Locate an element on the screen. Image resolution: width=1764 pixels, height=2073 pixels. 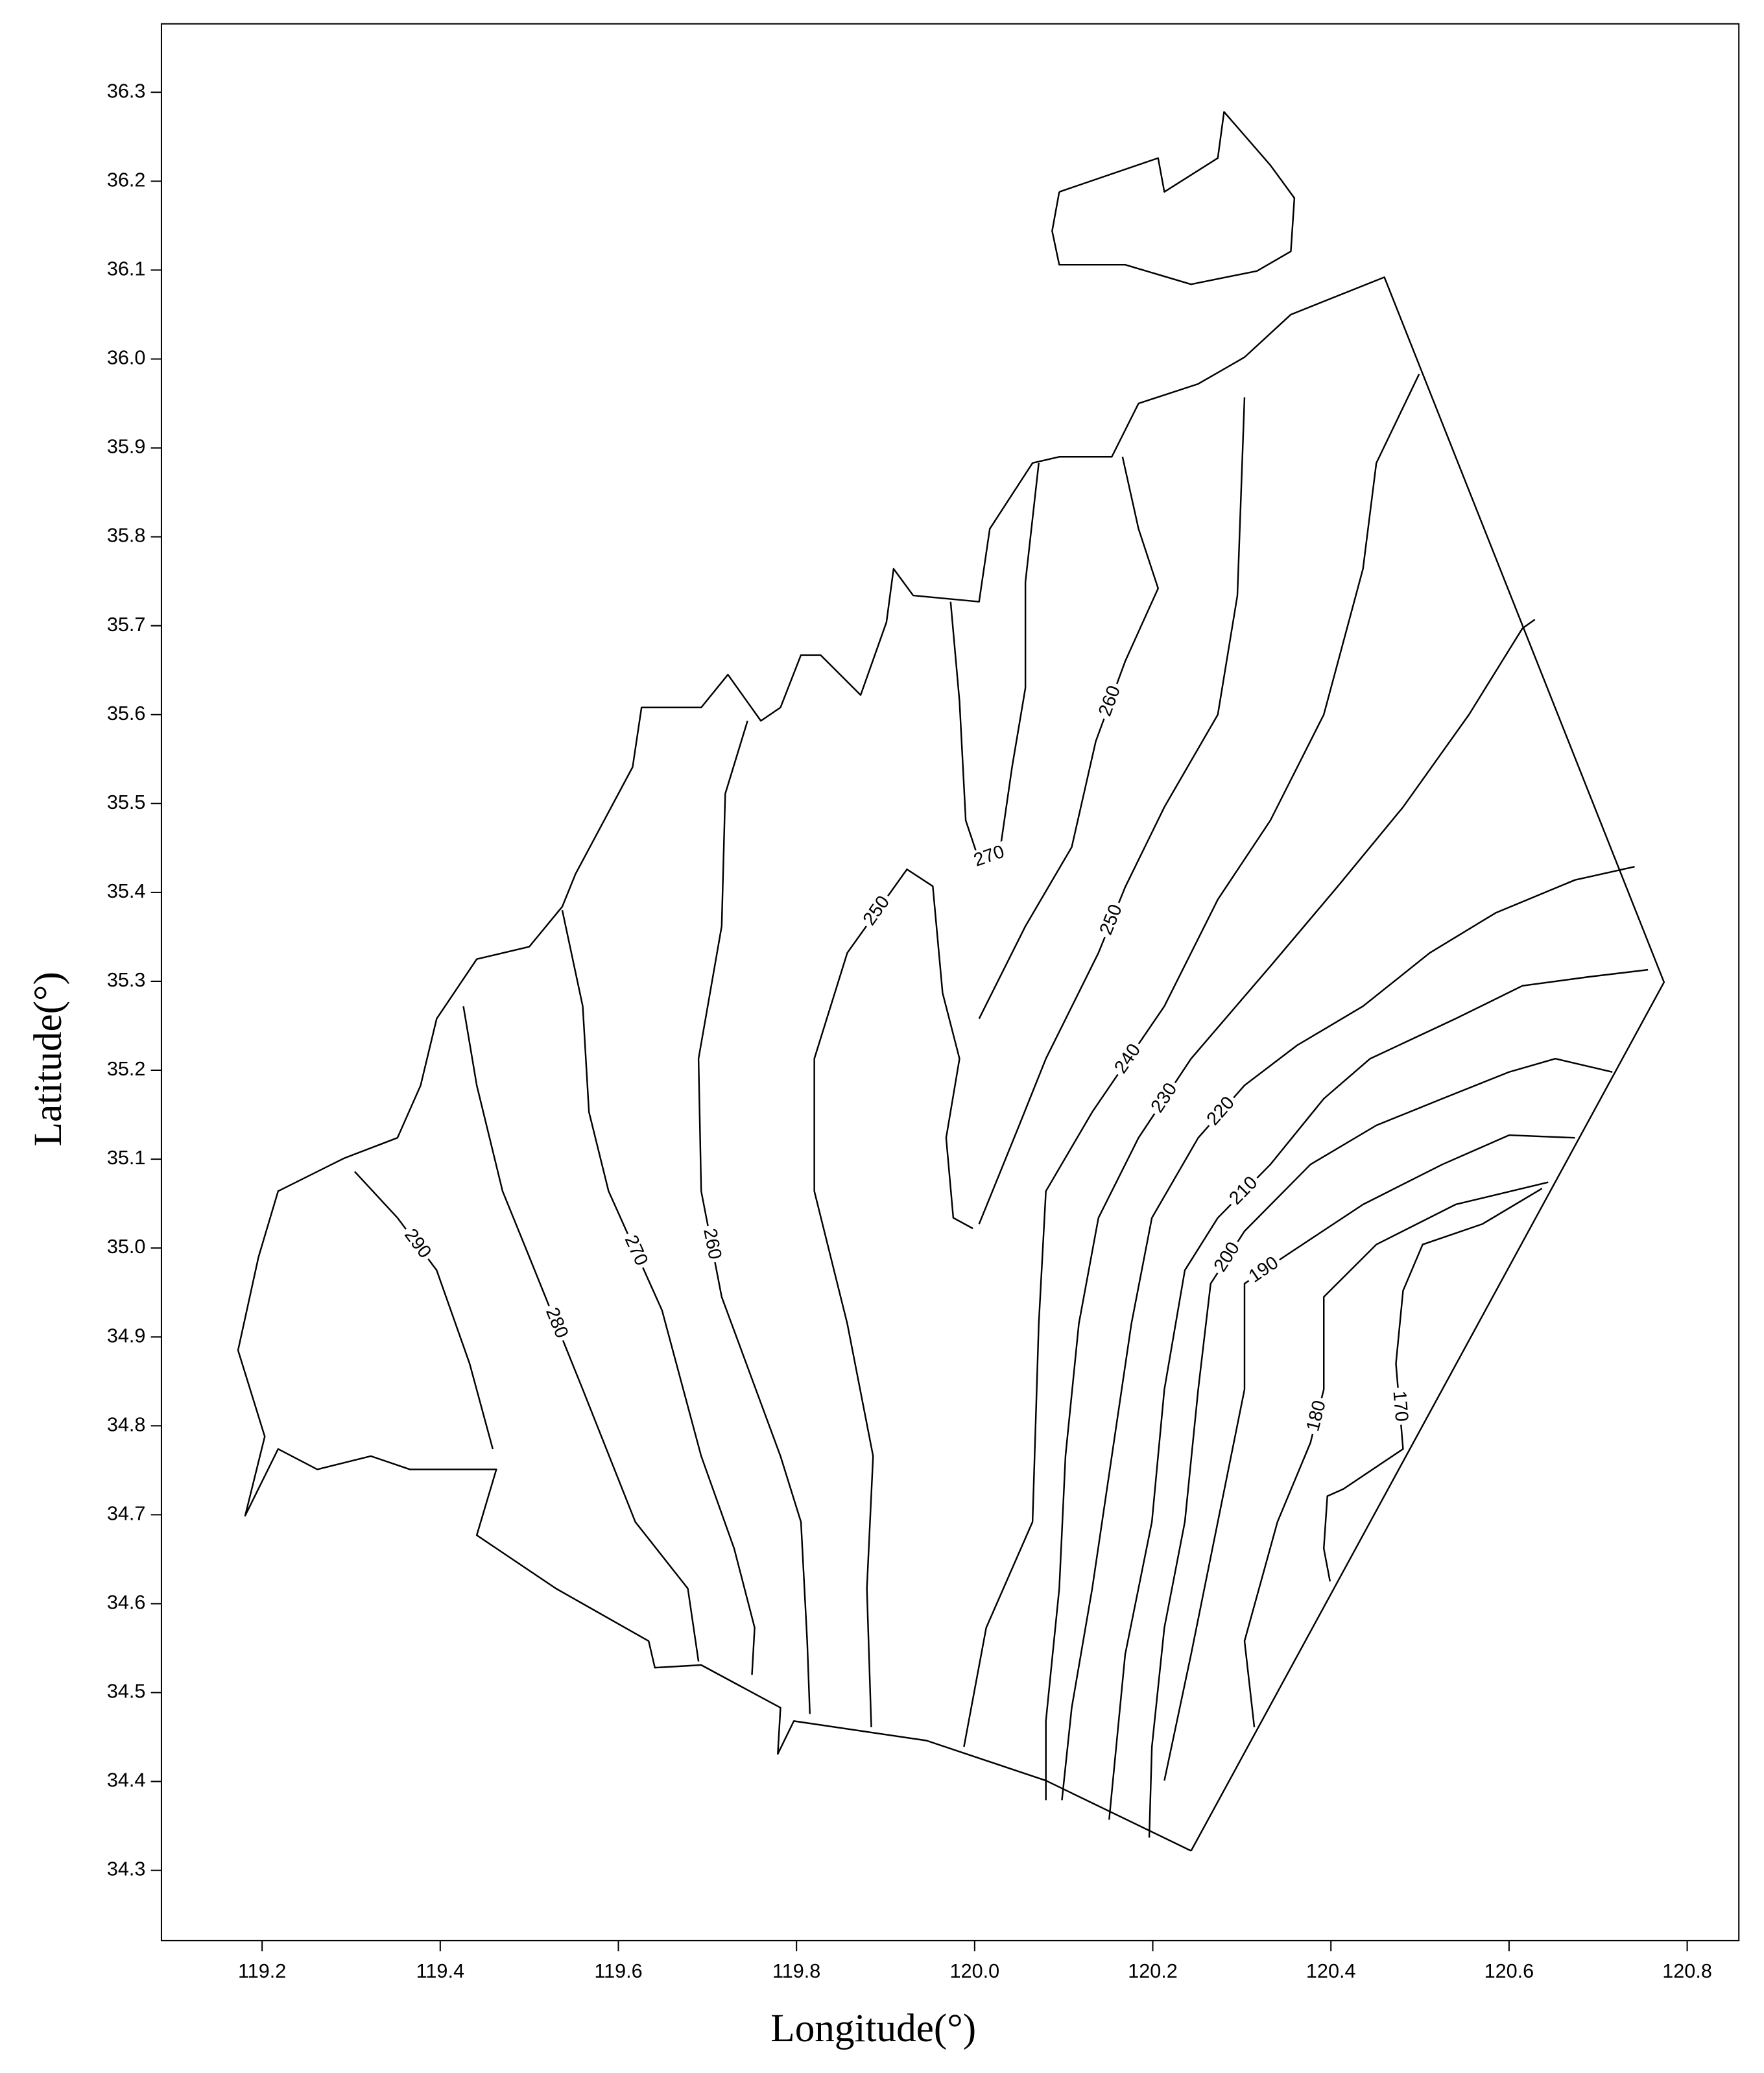
y-tick-label: 35.8 is located at coordinates (126, 536).